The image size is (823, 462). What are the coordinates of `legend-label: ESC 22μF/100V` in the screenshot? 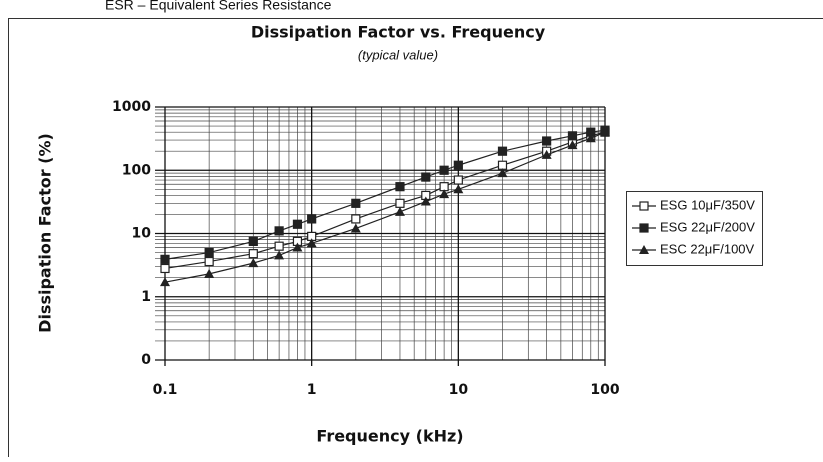 It's located at (707, 248).